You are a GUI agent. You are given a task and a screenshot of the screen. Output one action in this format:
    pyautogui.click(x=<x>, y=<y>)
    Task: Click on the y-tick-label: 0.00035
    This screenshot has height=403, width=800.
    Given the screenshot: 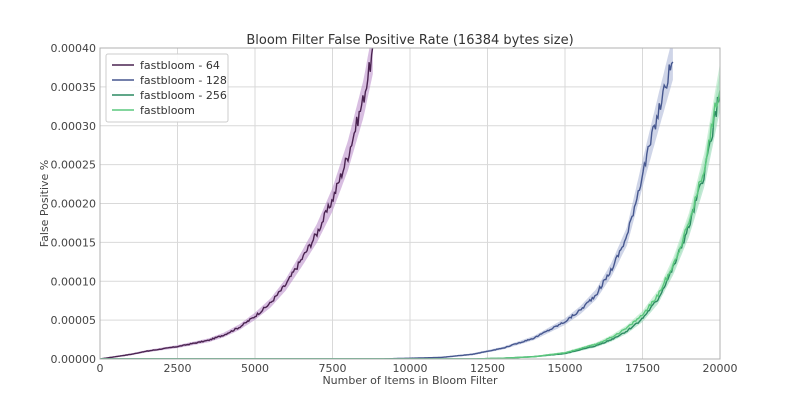 What is the action you would take?
    pyautogui.click(x=74, y=87)
    